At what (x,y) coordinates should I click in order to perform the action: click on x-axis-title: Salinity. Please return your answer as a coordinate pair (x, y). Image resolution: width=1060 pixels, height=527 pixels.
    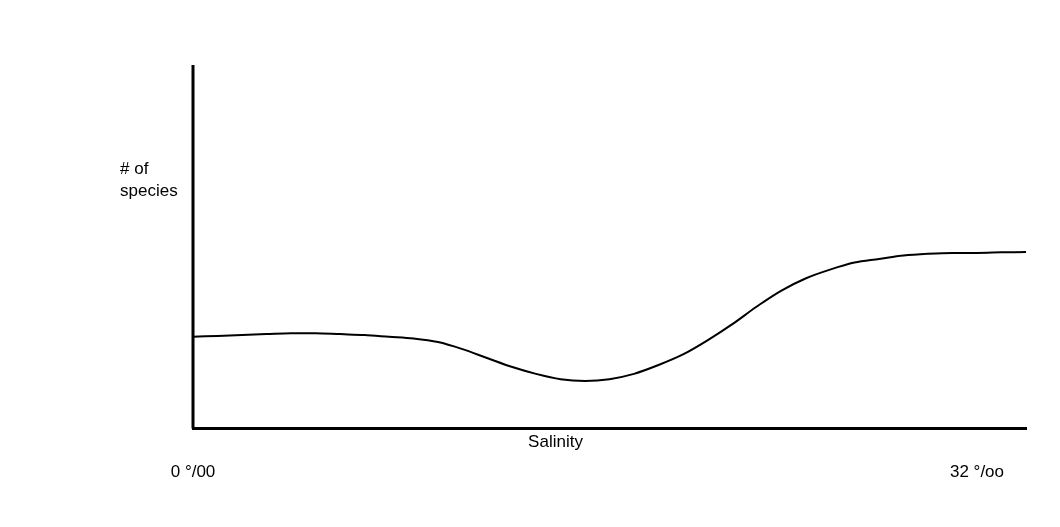
    Looking at the image, I should click on (555, 442).